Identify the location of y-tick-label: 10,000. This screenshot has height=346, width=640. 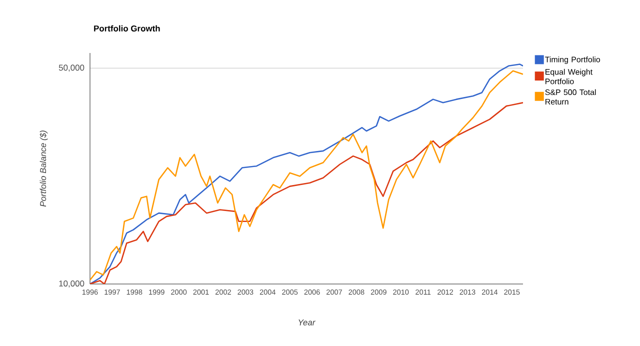
(71, 284).